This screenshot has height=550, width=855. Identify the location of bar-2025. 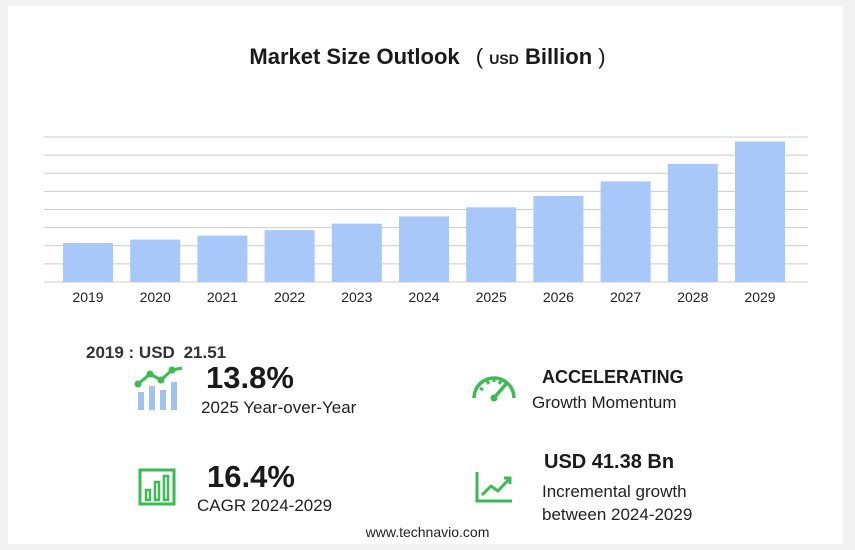
(491, 244).